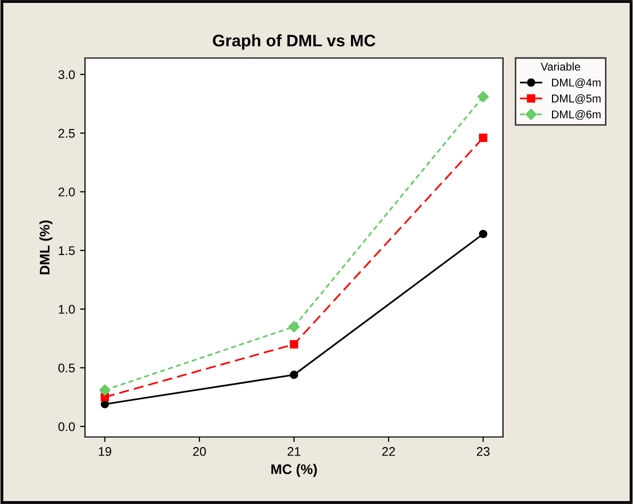 Image resolution: width=633 pixels, height=504 pixels. I want to click on x-tick-label: 20, so click(199, 451).